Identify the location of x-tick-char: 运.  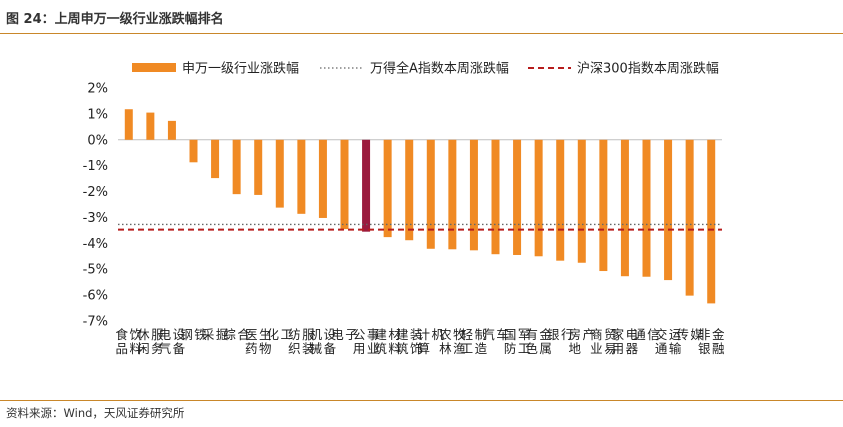
(675, 334).